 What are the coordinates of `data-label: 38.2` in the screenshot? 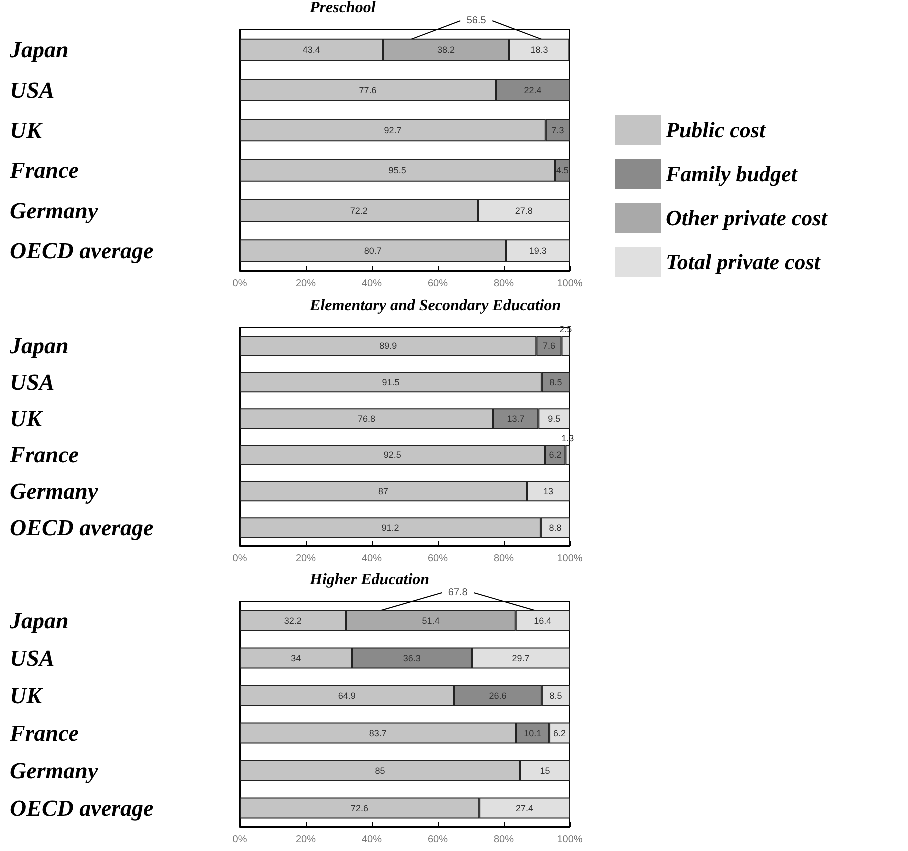 It's located at (446, 50).